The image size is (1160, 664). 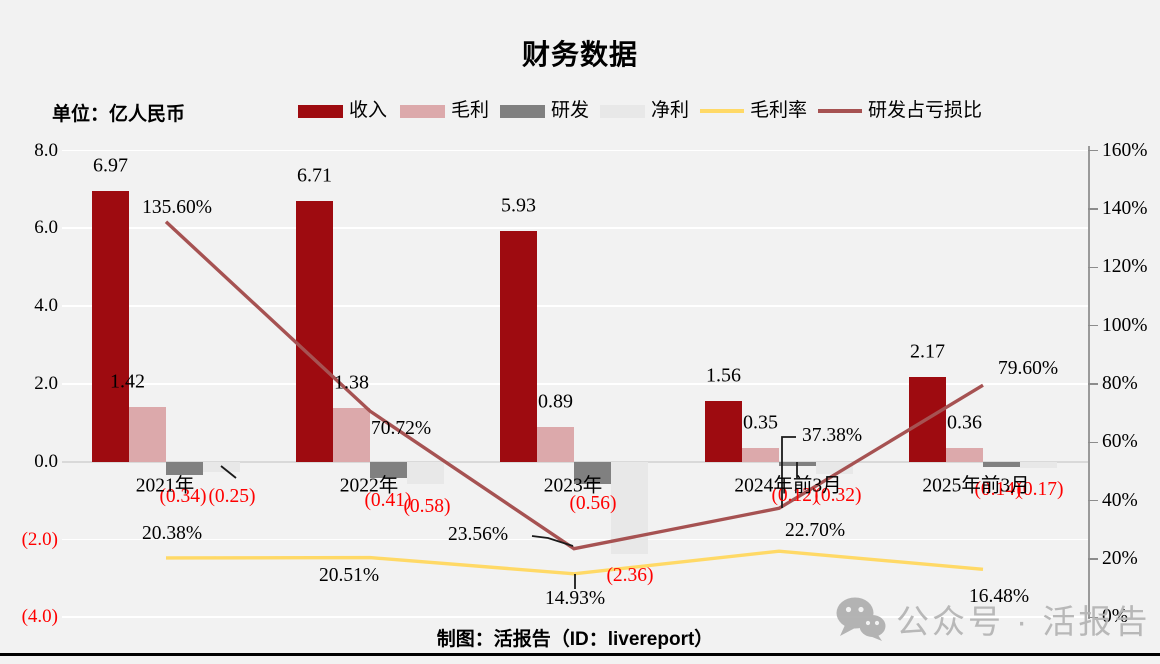 I want to click on right-axis-label-2: 120%, so click(x=1125, y=267).